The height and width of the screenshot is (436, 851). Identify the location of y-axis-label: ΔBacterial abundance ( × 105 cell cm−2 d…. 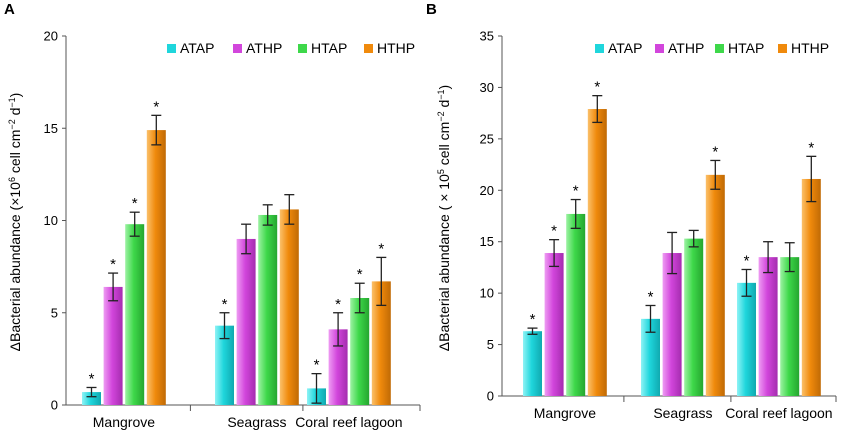
(444, 218).